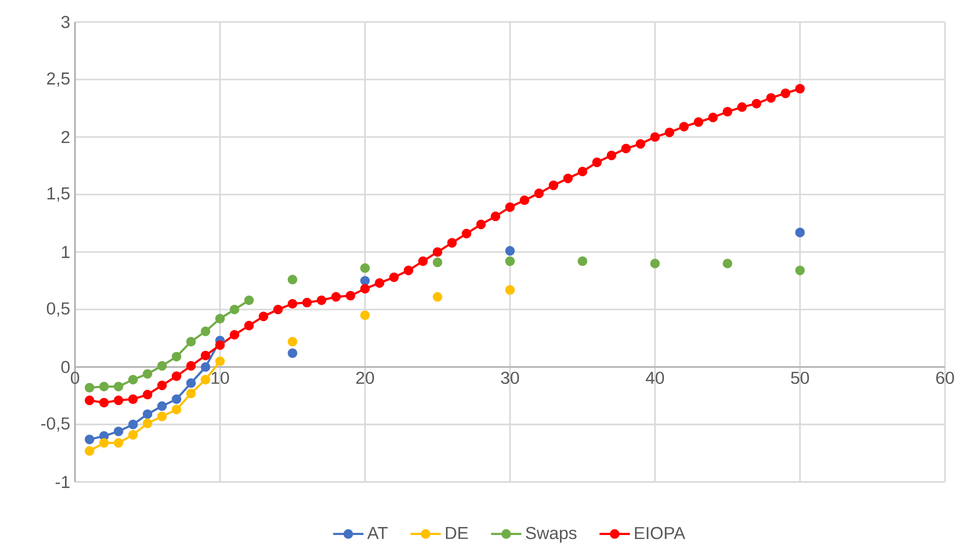  Describe the element at coordinates (75, 378) in the screenshot. I see `x-tick-label: 0` at that location.